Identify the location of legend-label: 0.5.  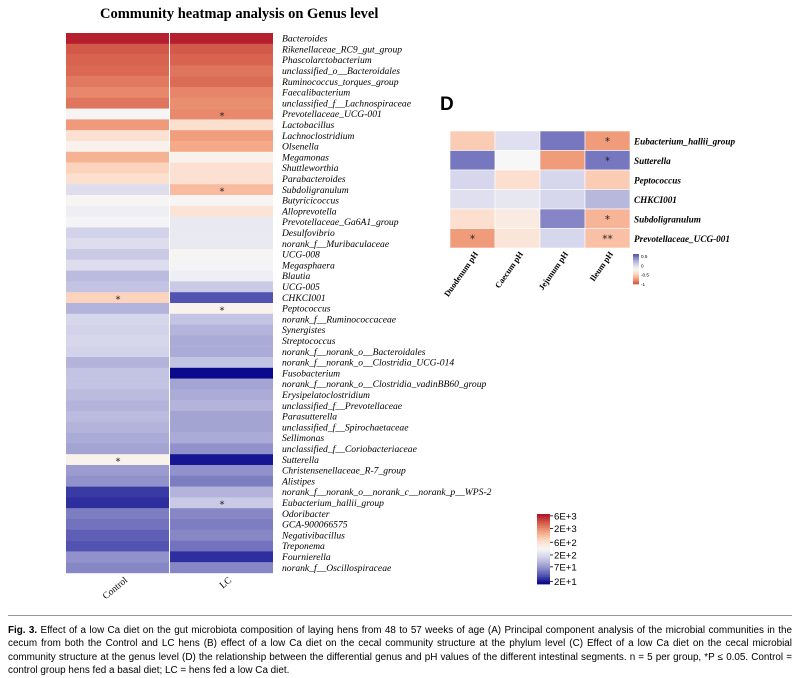
(644, 256).